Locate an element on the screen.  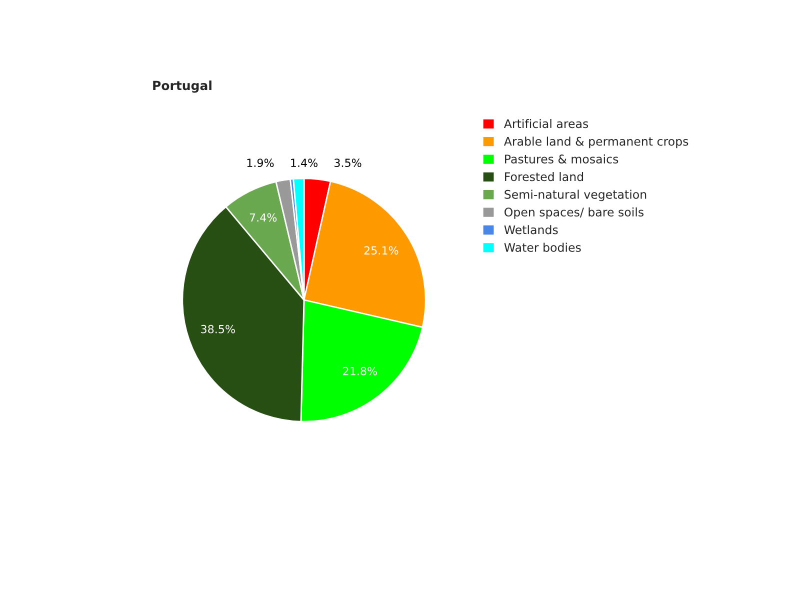
chart-title: Portugal is located at coordinates (182, 86).